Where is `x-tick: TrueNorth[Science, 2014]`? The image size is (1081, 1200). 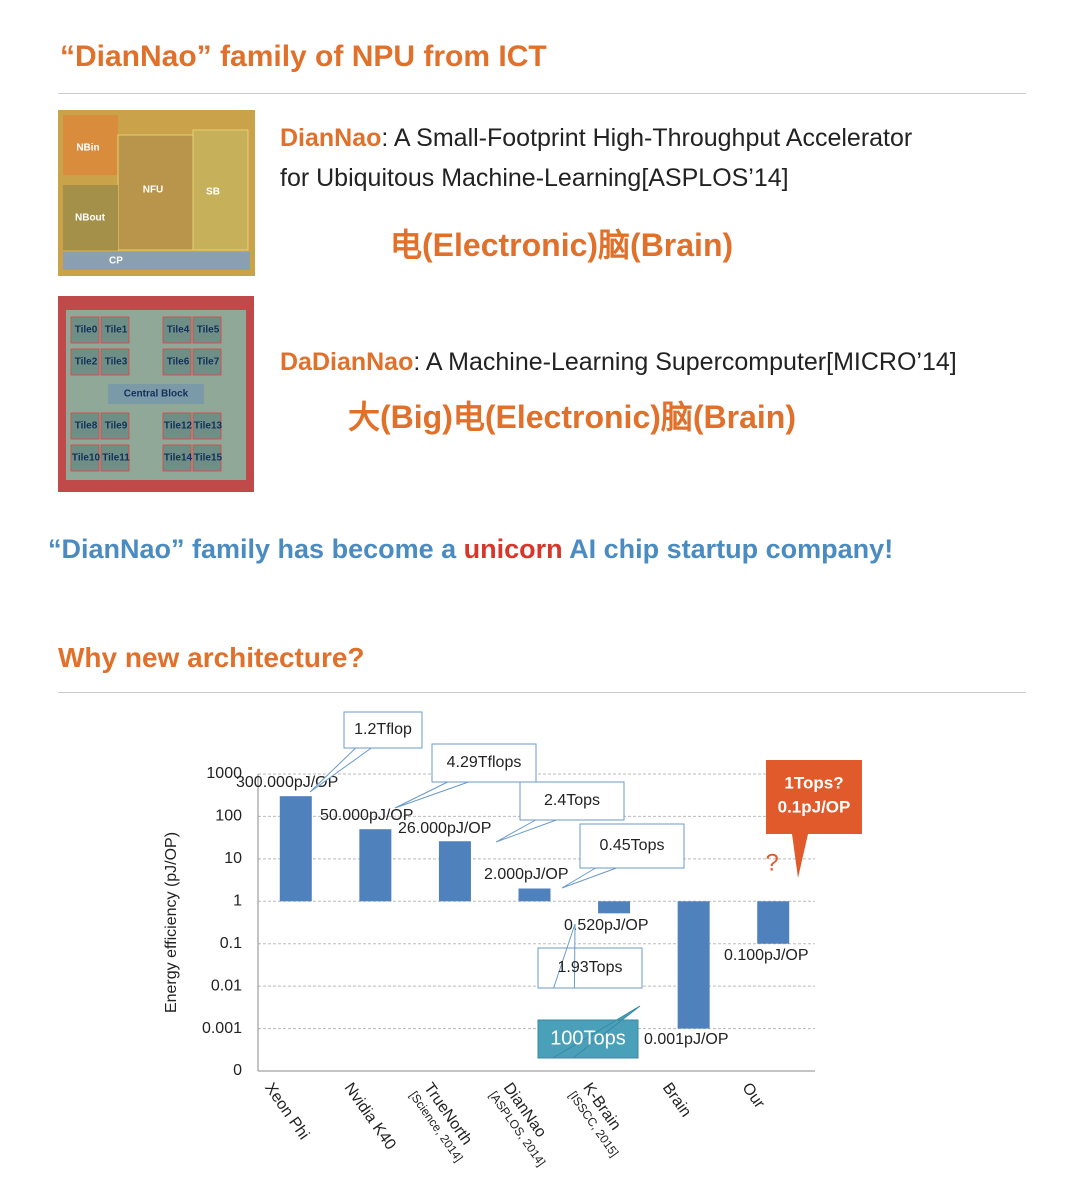 x-tick: TrueNorth[Science, 2014] is located at coordinates (441, 1122).